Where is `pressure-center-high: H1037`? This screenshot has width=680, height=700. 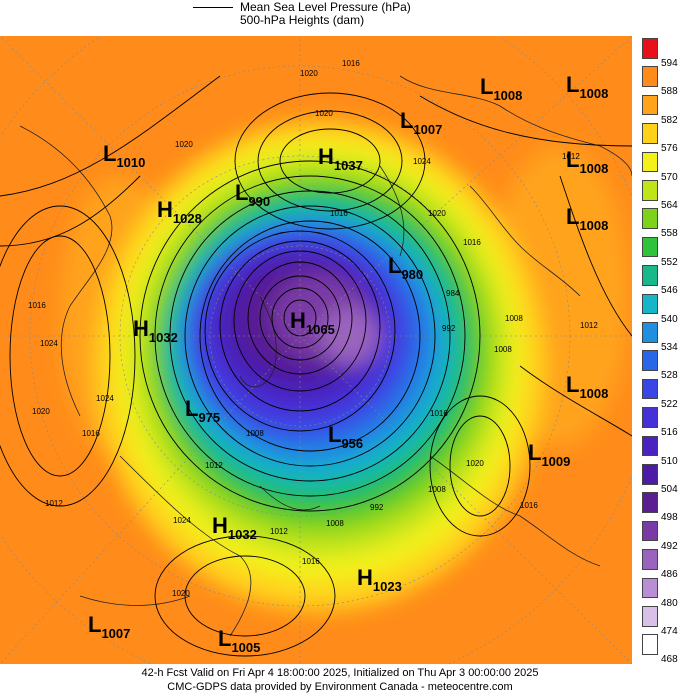 pressure-center-high: H1037 is located at coordinates (340, 160).